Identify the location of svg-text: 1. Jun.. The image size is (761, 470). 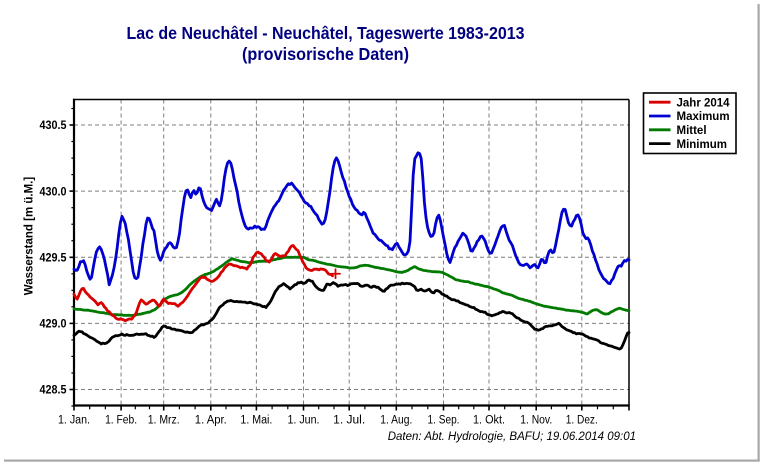
(304, 420).